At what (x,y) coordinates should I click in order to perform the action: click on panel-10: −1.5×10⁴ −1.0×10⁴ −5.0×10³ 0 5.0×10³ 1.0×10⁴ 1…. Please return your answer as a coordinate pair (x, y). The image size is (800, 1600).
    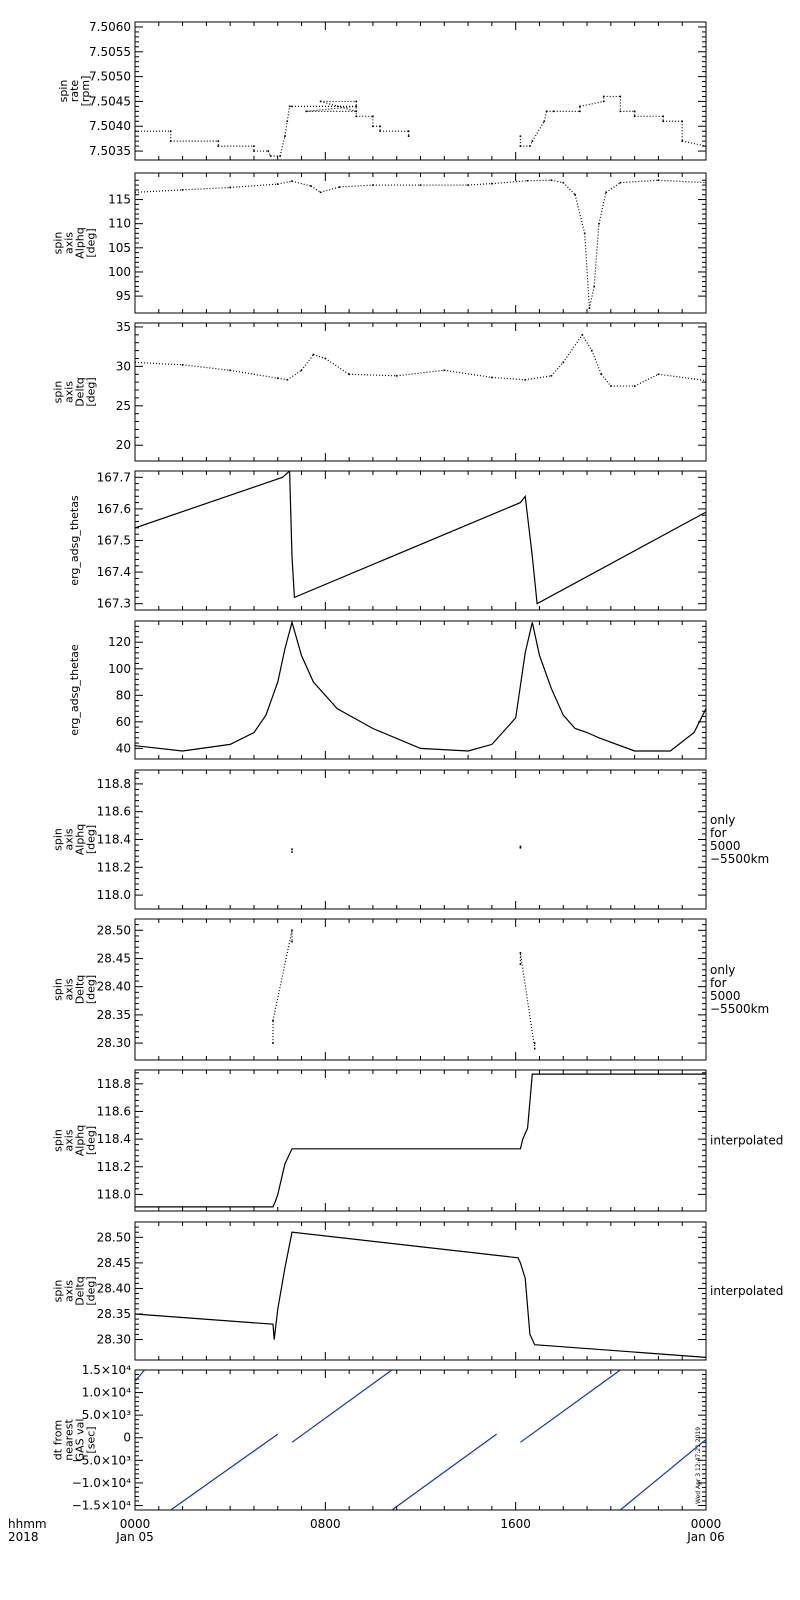
    Looking at the image, I should click on (379, 1437).